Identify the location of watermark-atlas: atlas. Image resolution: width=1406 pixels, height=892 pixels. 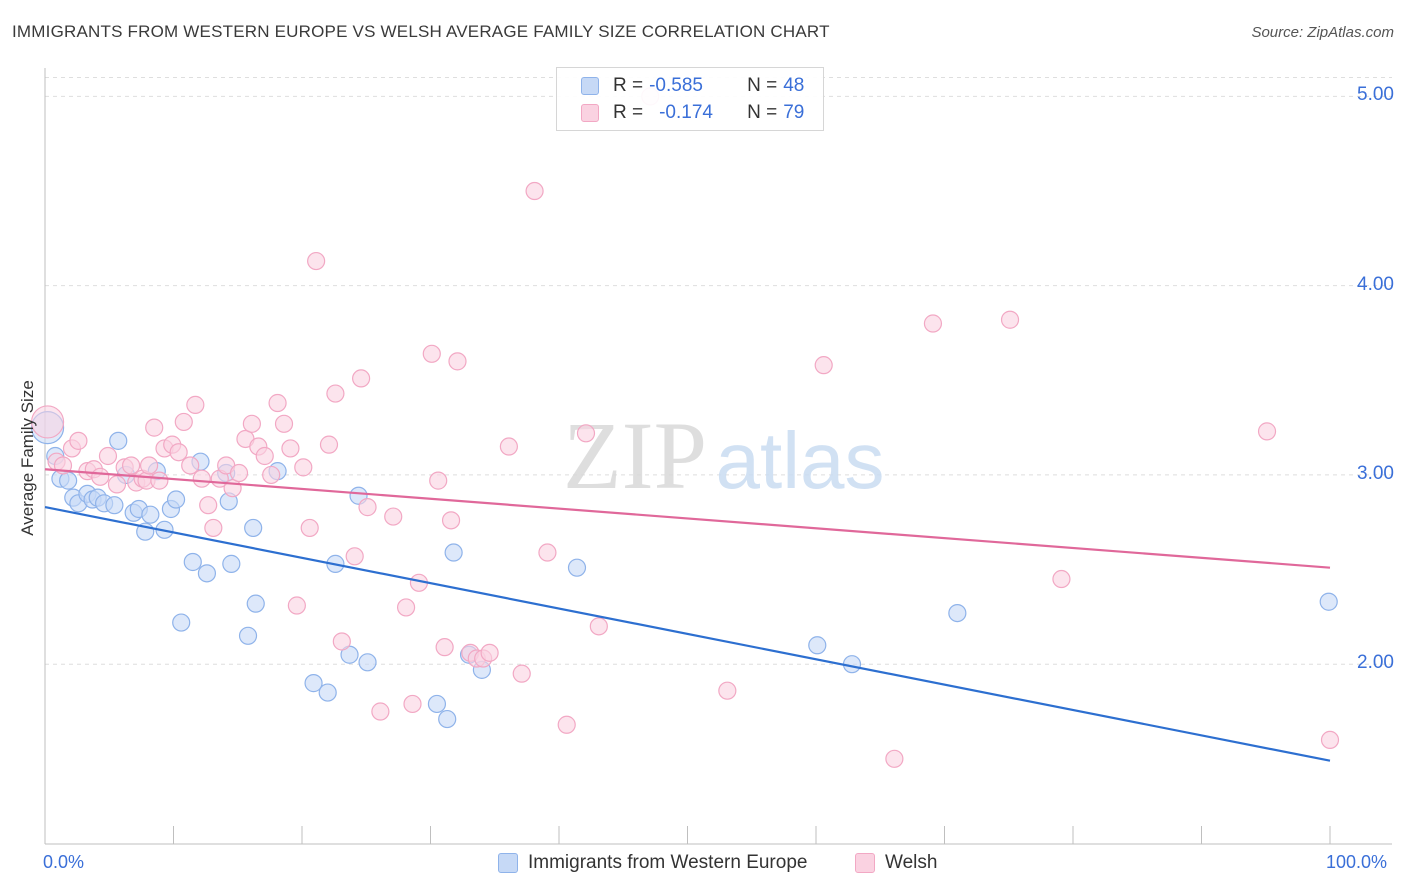
(800, 460).